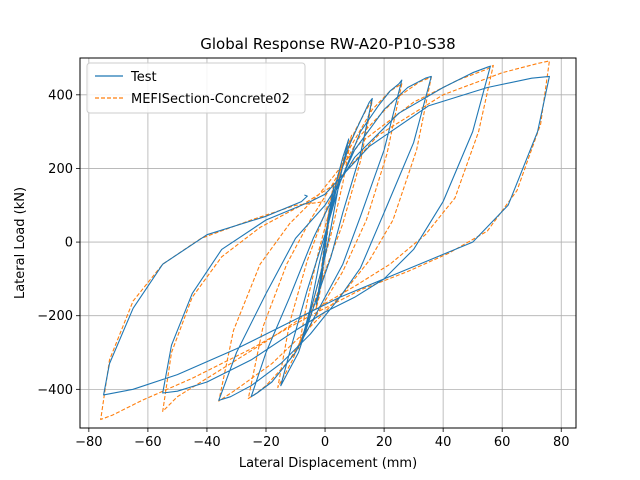 The height and width of the screenshot is (480, 640). I want to click on x-tick-label: 80, so click(561, 442).